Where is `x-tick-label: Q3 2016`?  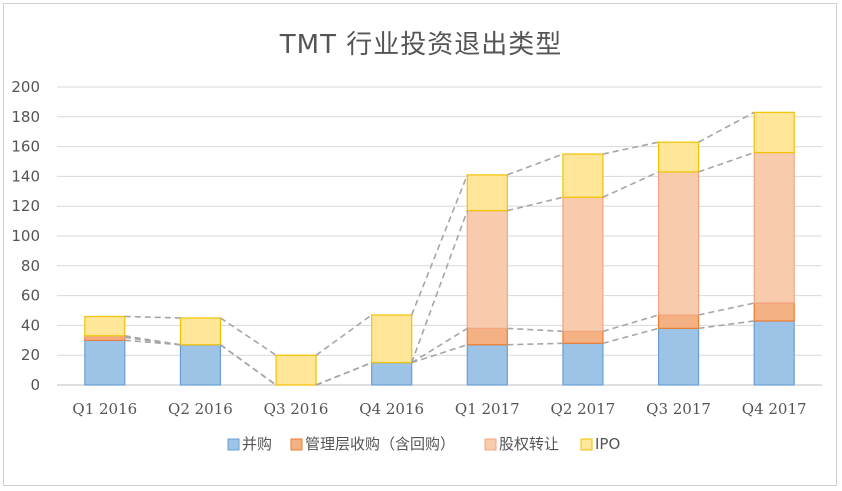 x-tick-label: Q3 2016 is located at coordinates (296, 409).